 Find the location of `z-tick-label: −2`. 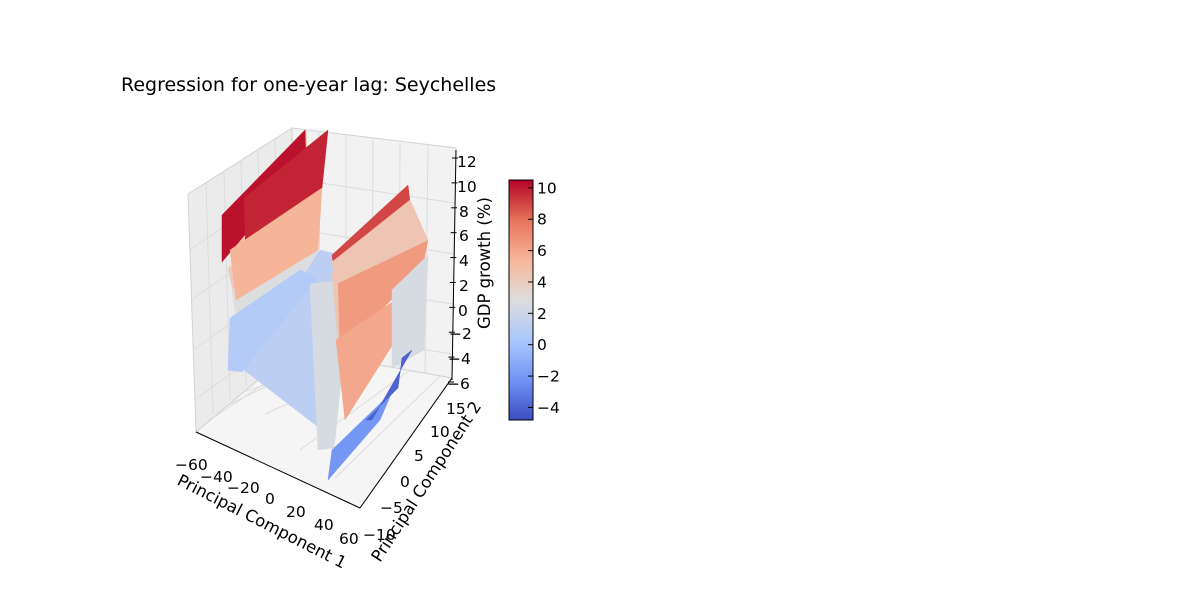

z-tick-label: −2 is located at coordinates (460, 334).